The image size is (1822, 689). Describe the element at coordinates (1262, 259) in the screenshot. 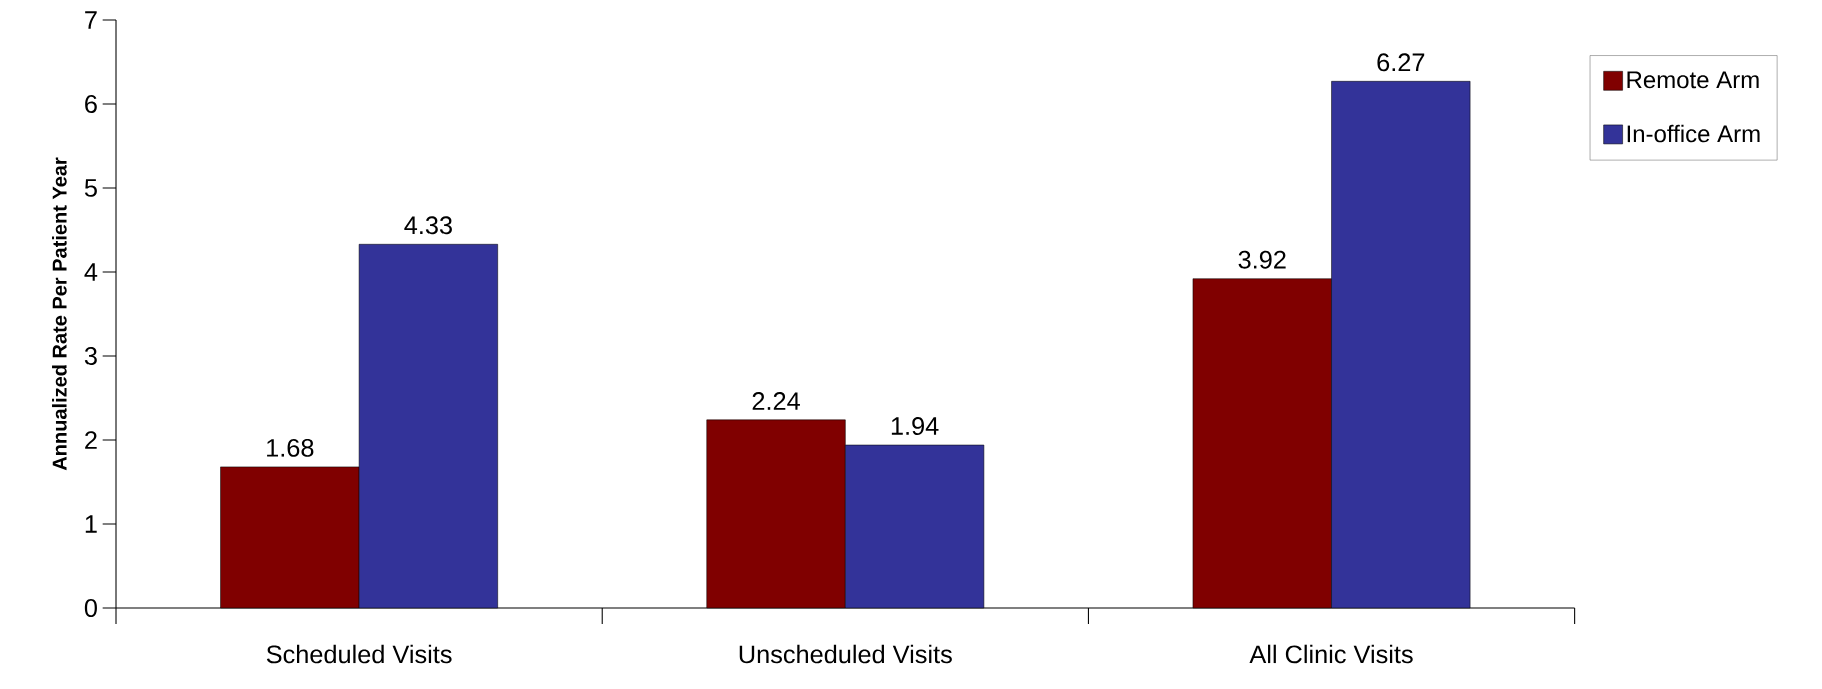

I see `data-label: 3.92` at that location.